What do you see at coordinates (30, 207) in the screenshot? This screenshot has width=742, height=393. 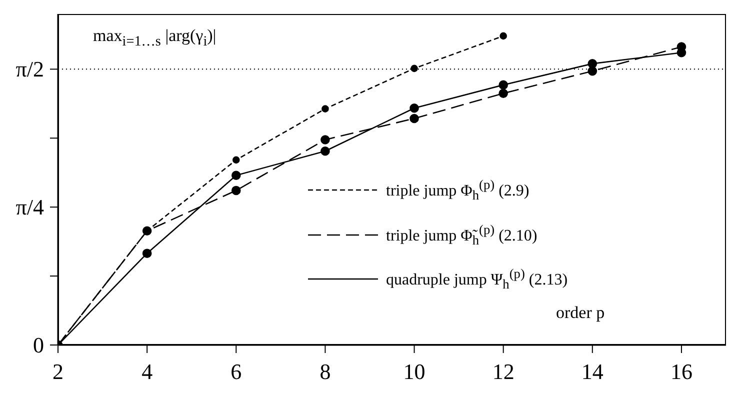 I see `y-tick-label: π/4` at bounding box center [30, 207].